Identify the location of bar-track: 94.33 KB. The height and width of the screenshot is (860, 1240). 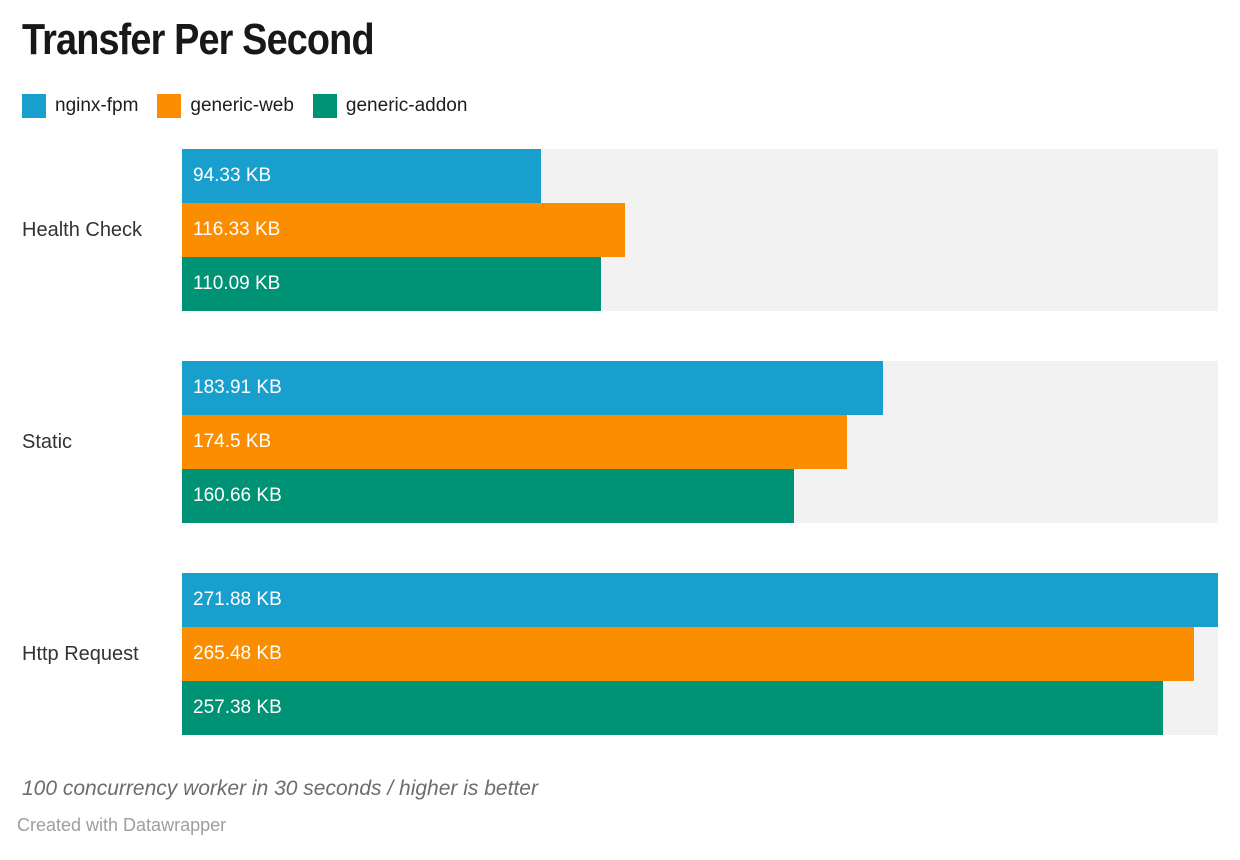
(700, 176).